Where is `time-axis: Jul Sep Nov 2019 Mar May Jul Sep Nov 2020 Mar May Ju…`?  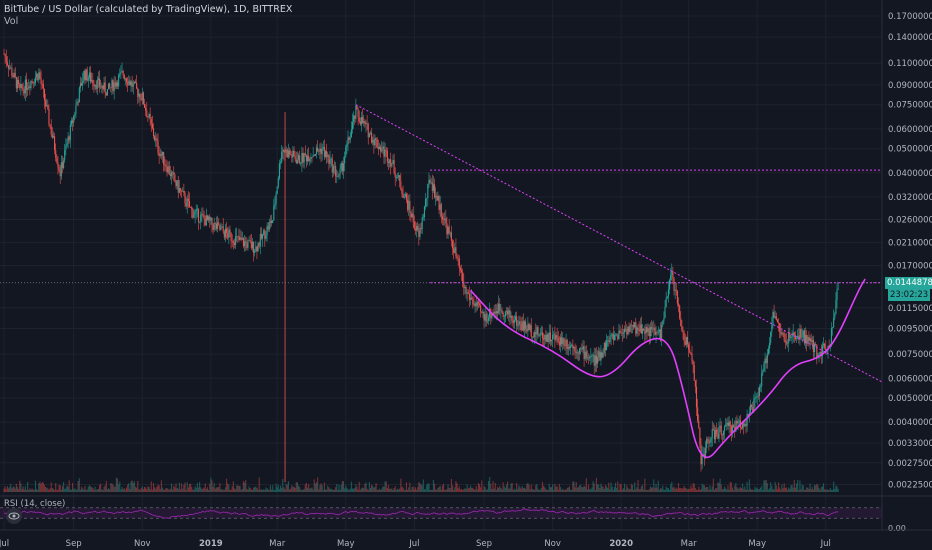 time-axis: Jul Sep Nov 2019 Mar May Jul Sep Nov 2020 Mar May Ju… is located at coordinates (415, 544).